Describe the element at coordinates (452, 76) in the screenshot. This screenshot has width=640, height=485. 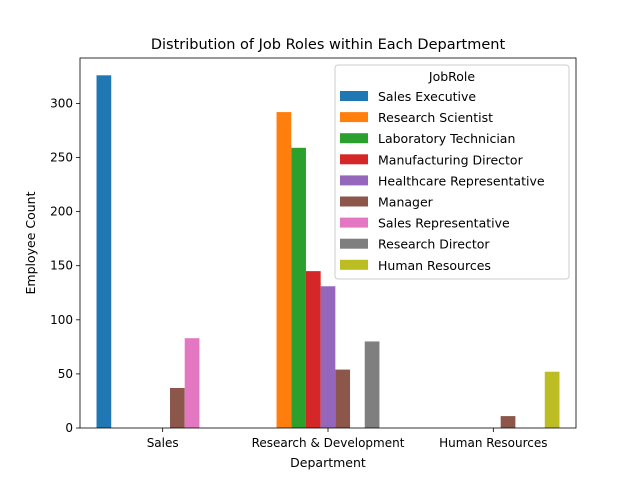
I see `legend-title: JobRole` at that location.